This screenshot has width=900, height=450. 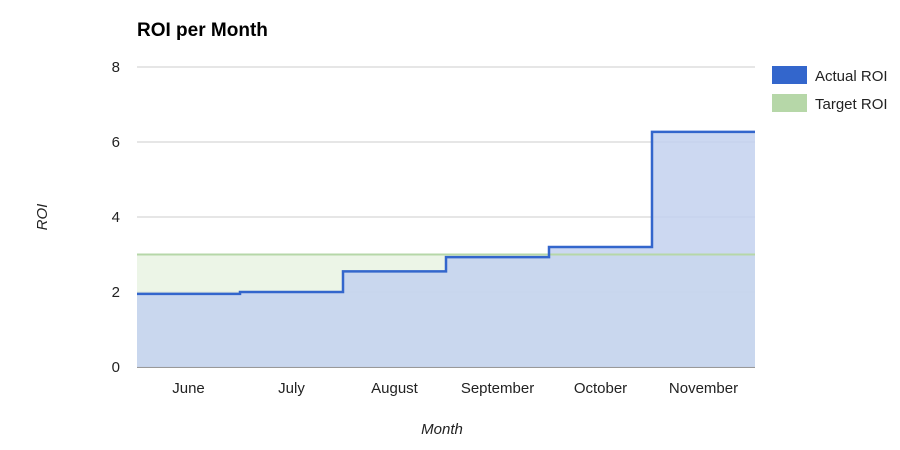 What do you see at coordinates (600, 388) in the screenshot?
I see `x-tick-label: October` at bounding box center [600, 388].